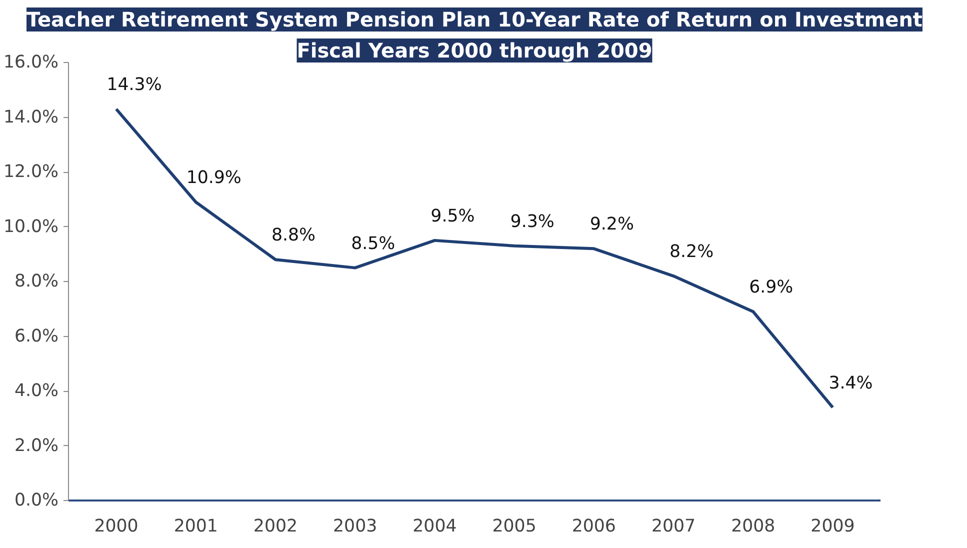  What do you see at coordinates (116, 526) in the screenshot?
I see `x-tick-label: 2000` at bounding box center [116, 526].